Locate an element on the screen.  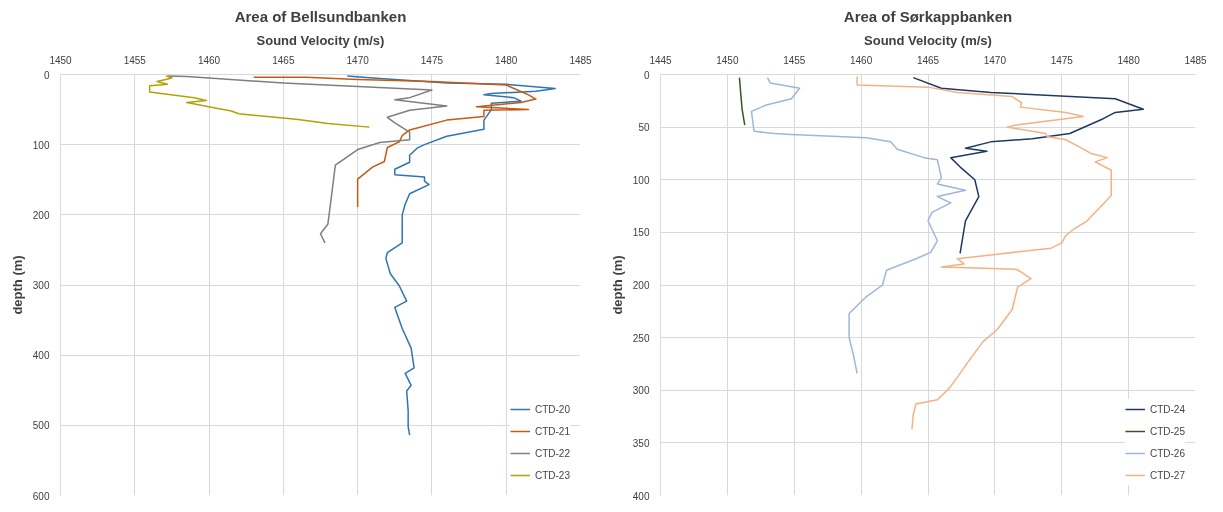
y-tick-label: 50 is located at coordinates (644, 128).